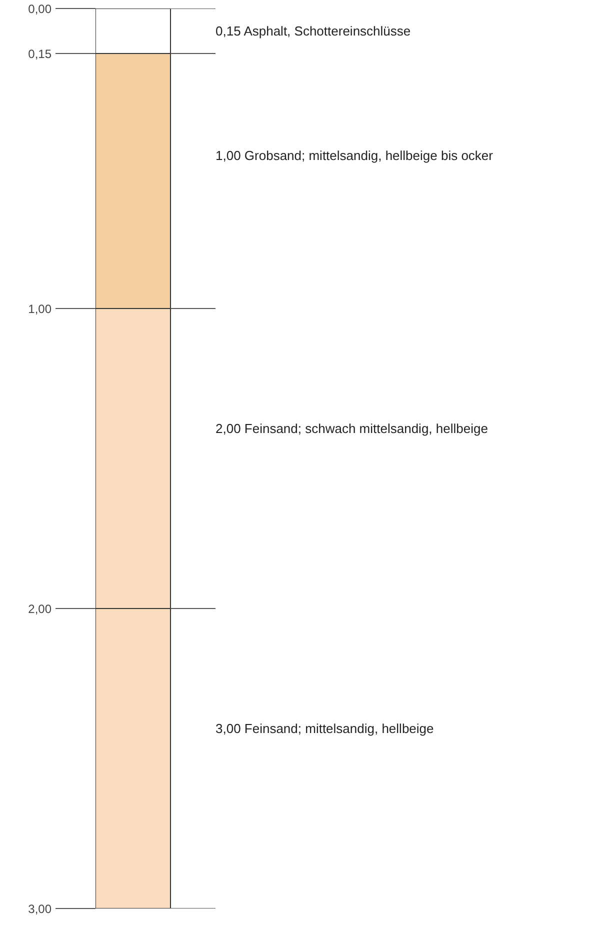 This screenshot has height=933, width=616. I want to click on text: 1,00 Grobsand; mittelsandig, hellbeige bis ocker, so click(355, 155).